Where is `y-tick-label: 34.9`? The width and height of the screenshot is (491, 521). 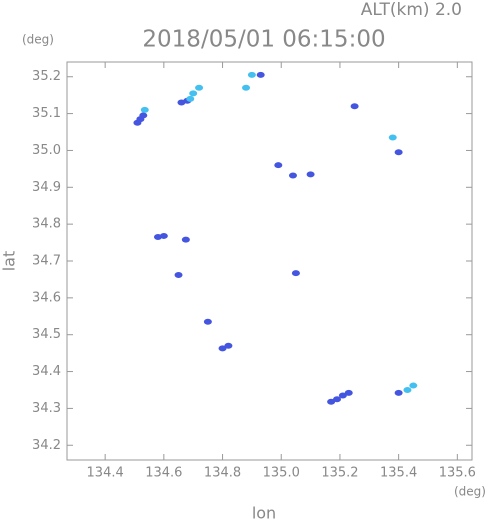 y-tick-label: 34.9 is located at coordinates (46, 187).